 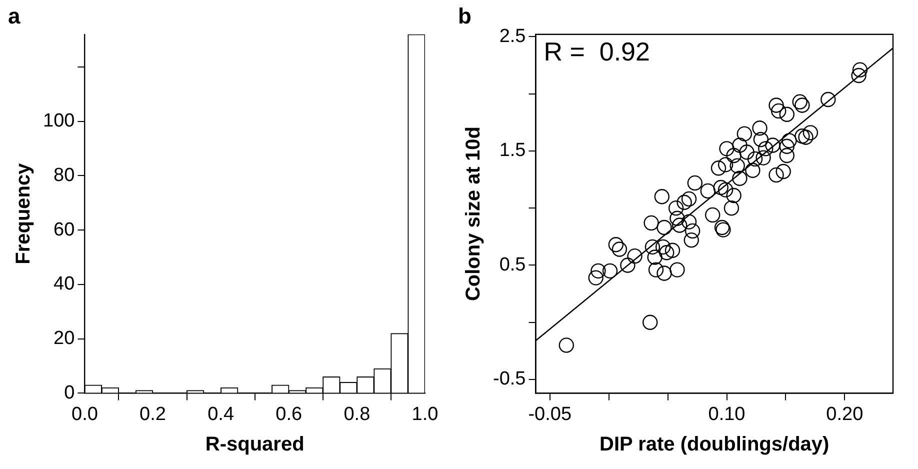 I want to click on y-tick-label: -0.5, so click(x=509, y=379).